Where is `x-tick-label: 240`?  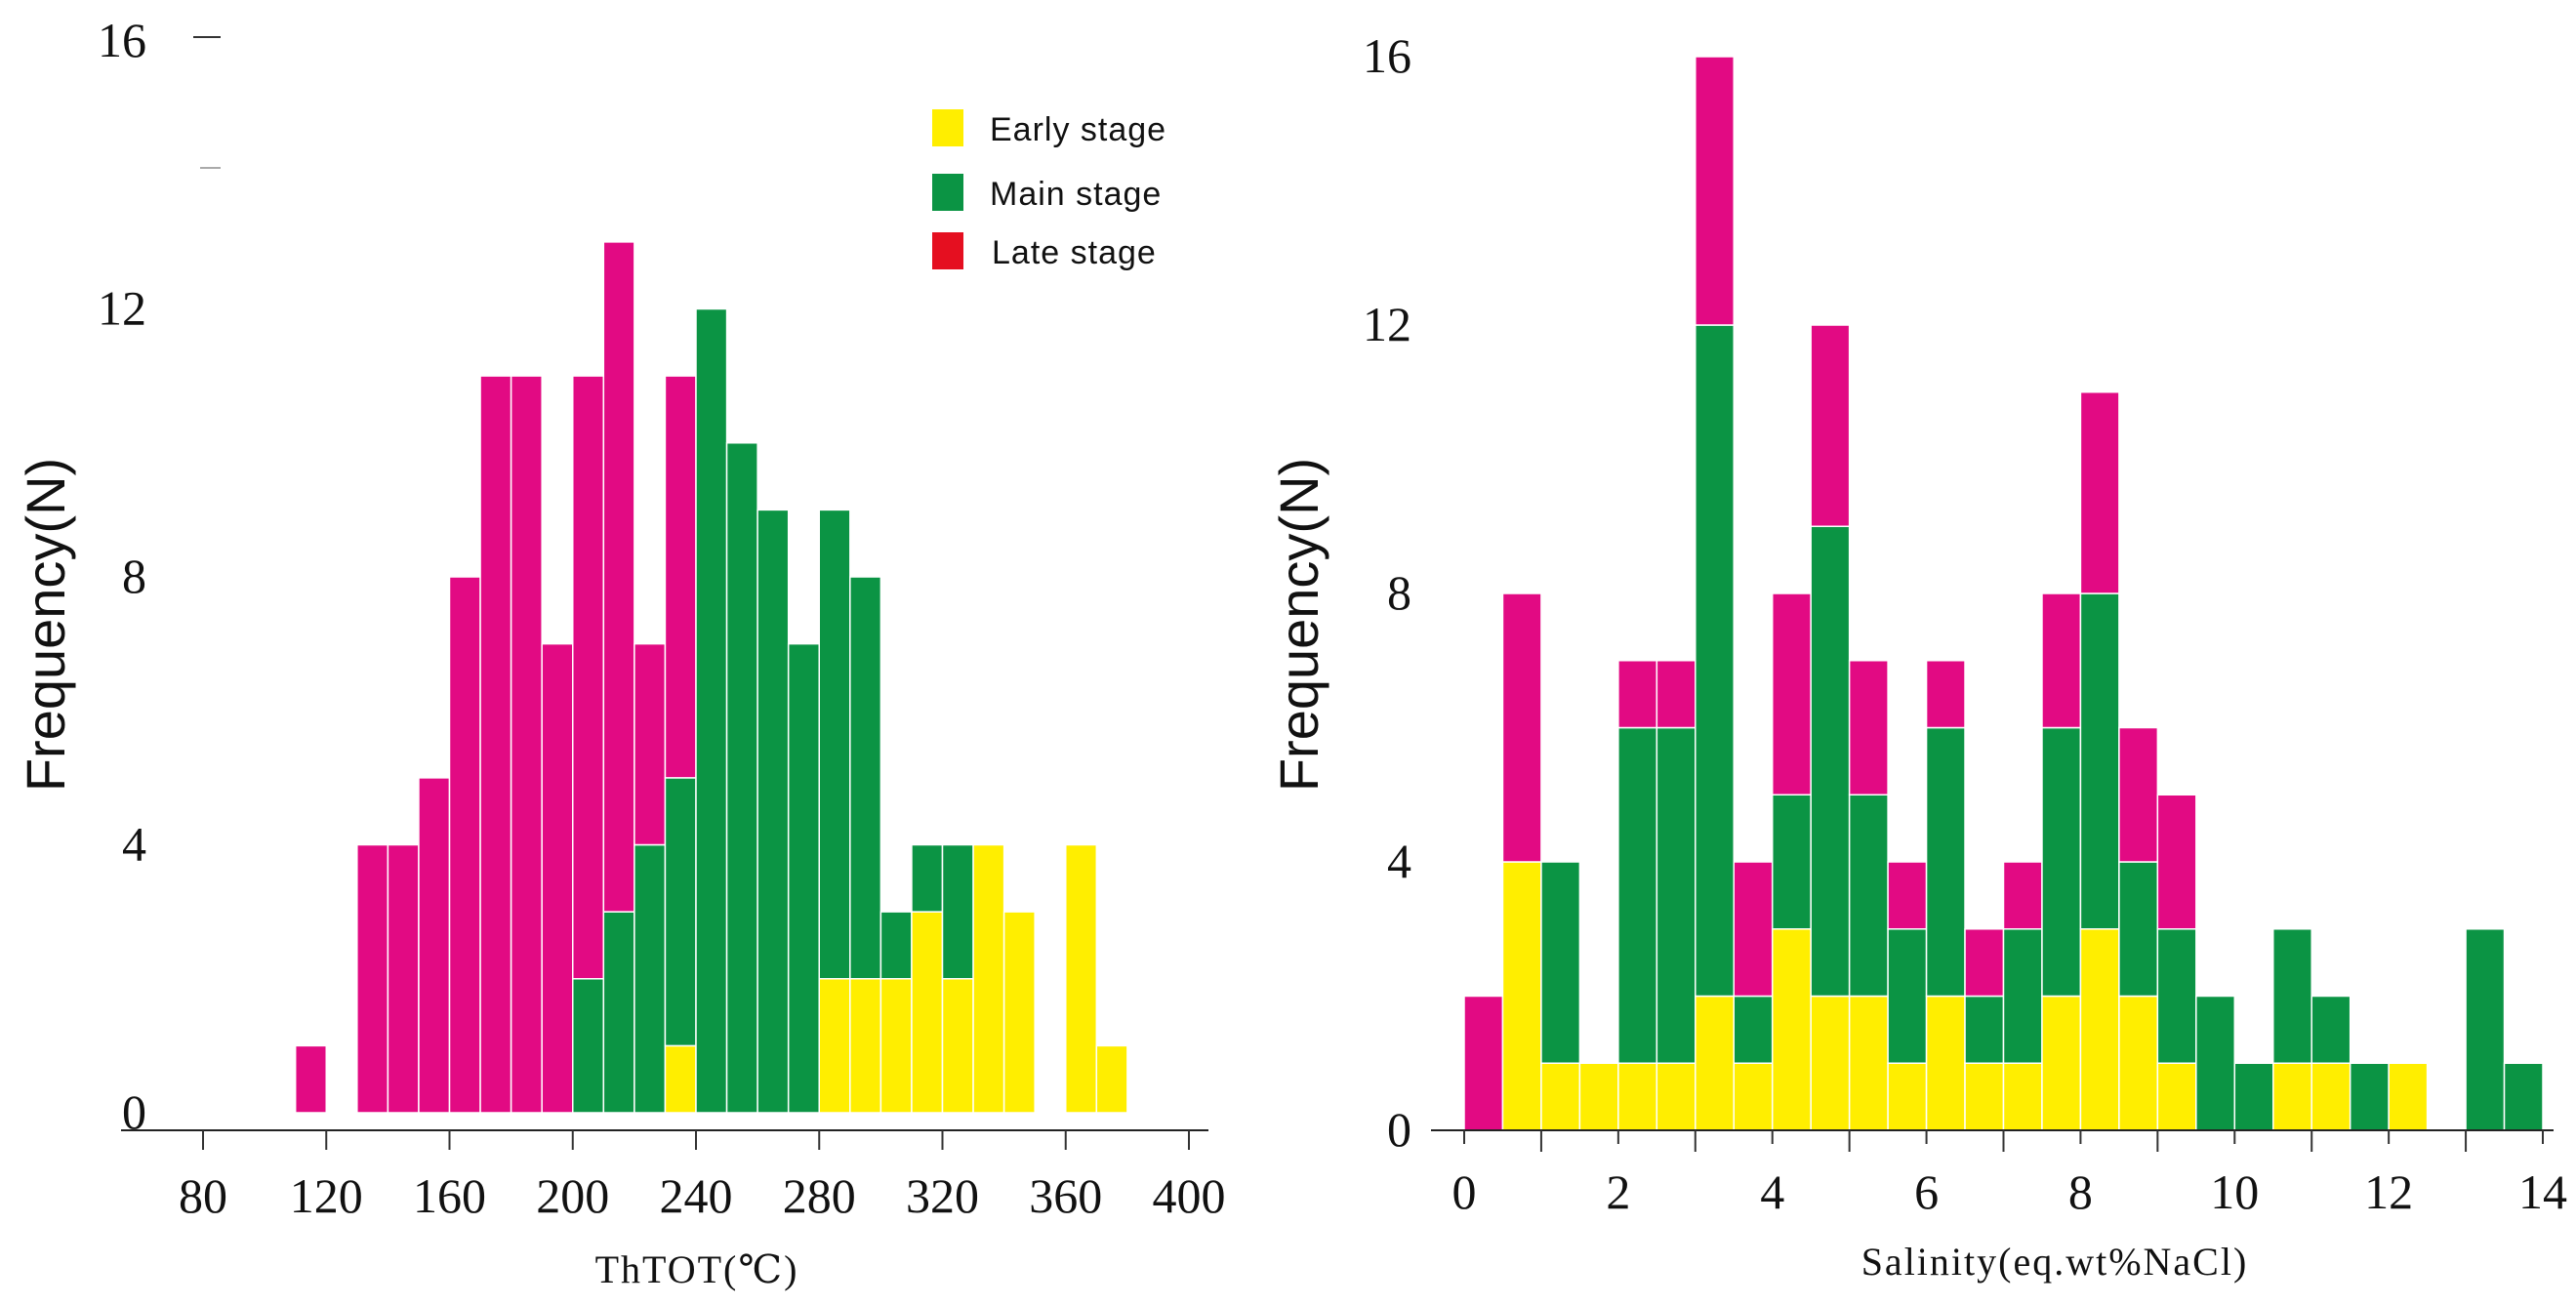 x-tick-label: 240 is located at coordinates (696, 1195).